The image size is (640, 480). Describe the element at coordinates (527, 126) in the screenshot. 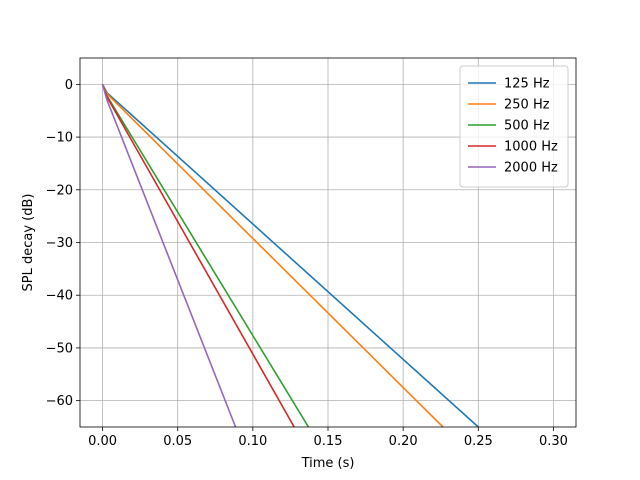

I see `legend-label: 500 Hz` at that location.